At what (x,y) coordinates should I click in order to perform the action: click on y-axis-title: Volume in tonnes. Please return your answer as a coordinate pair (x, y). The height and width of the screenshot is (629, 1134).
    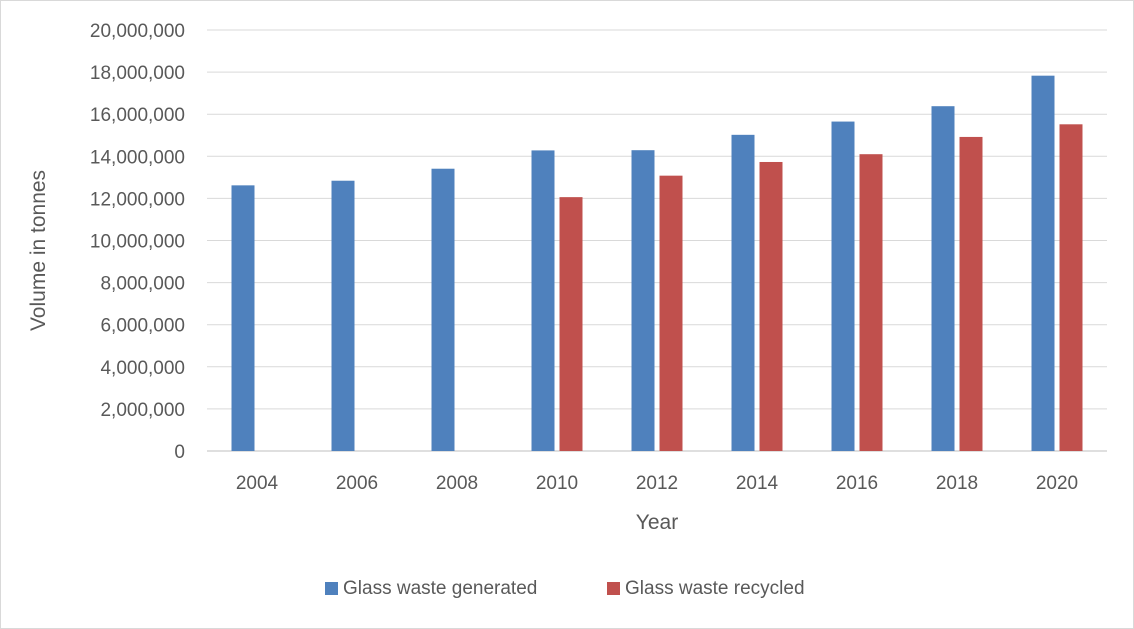
    Looking at the image, I should click on (38, 250).